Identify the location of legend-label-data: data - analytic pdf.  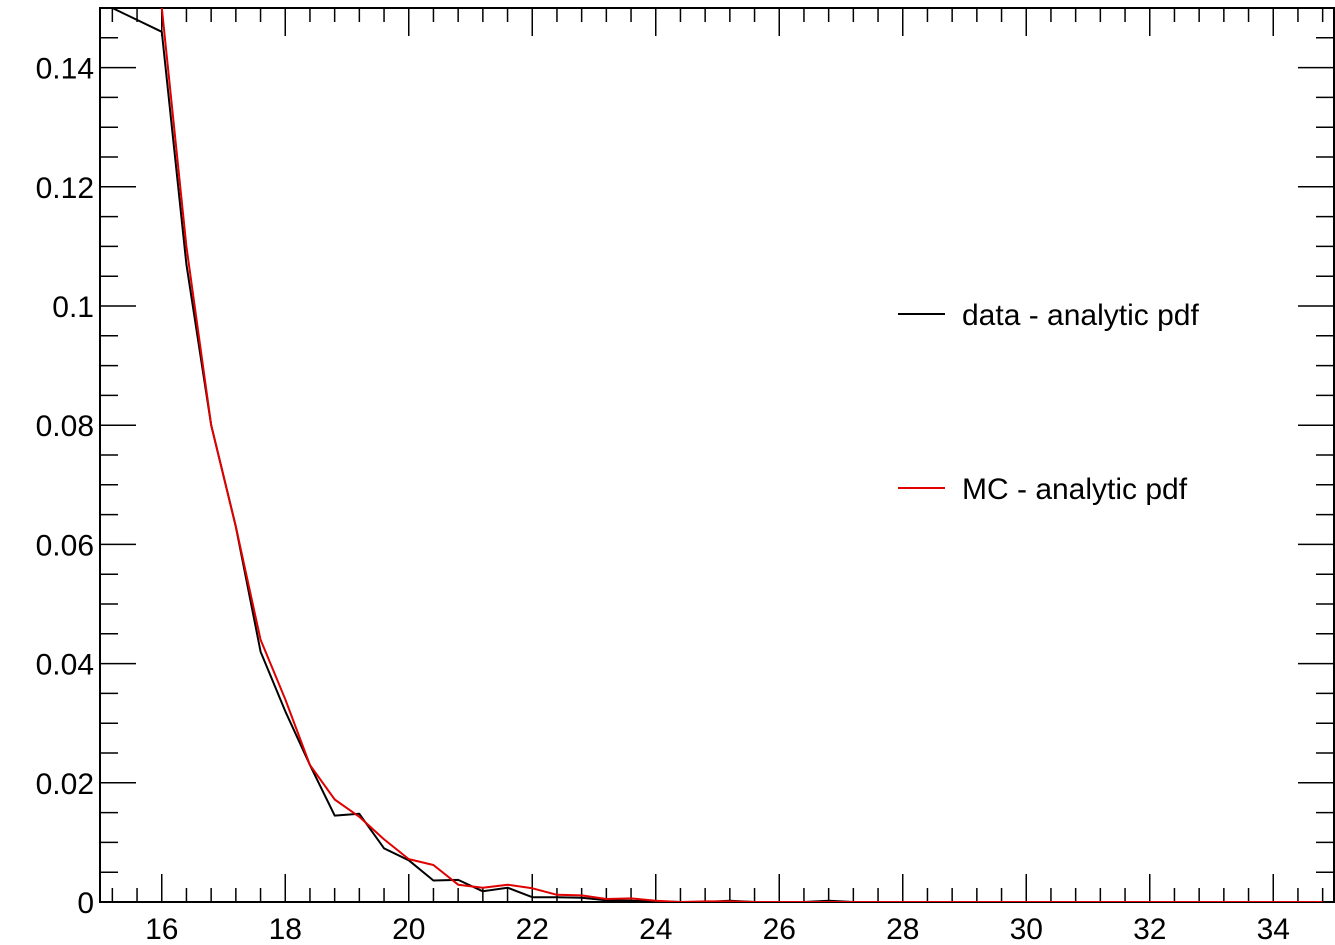
(1080, 315).